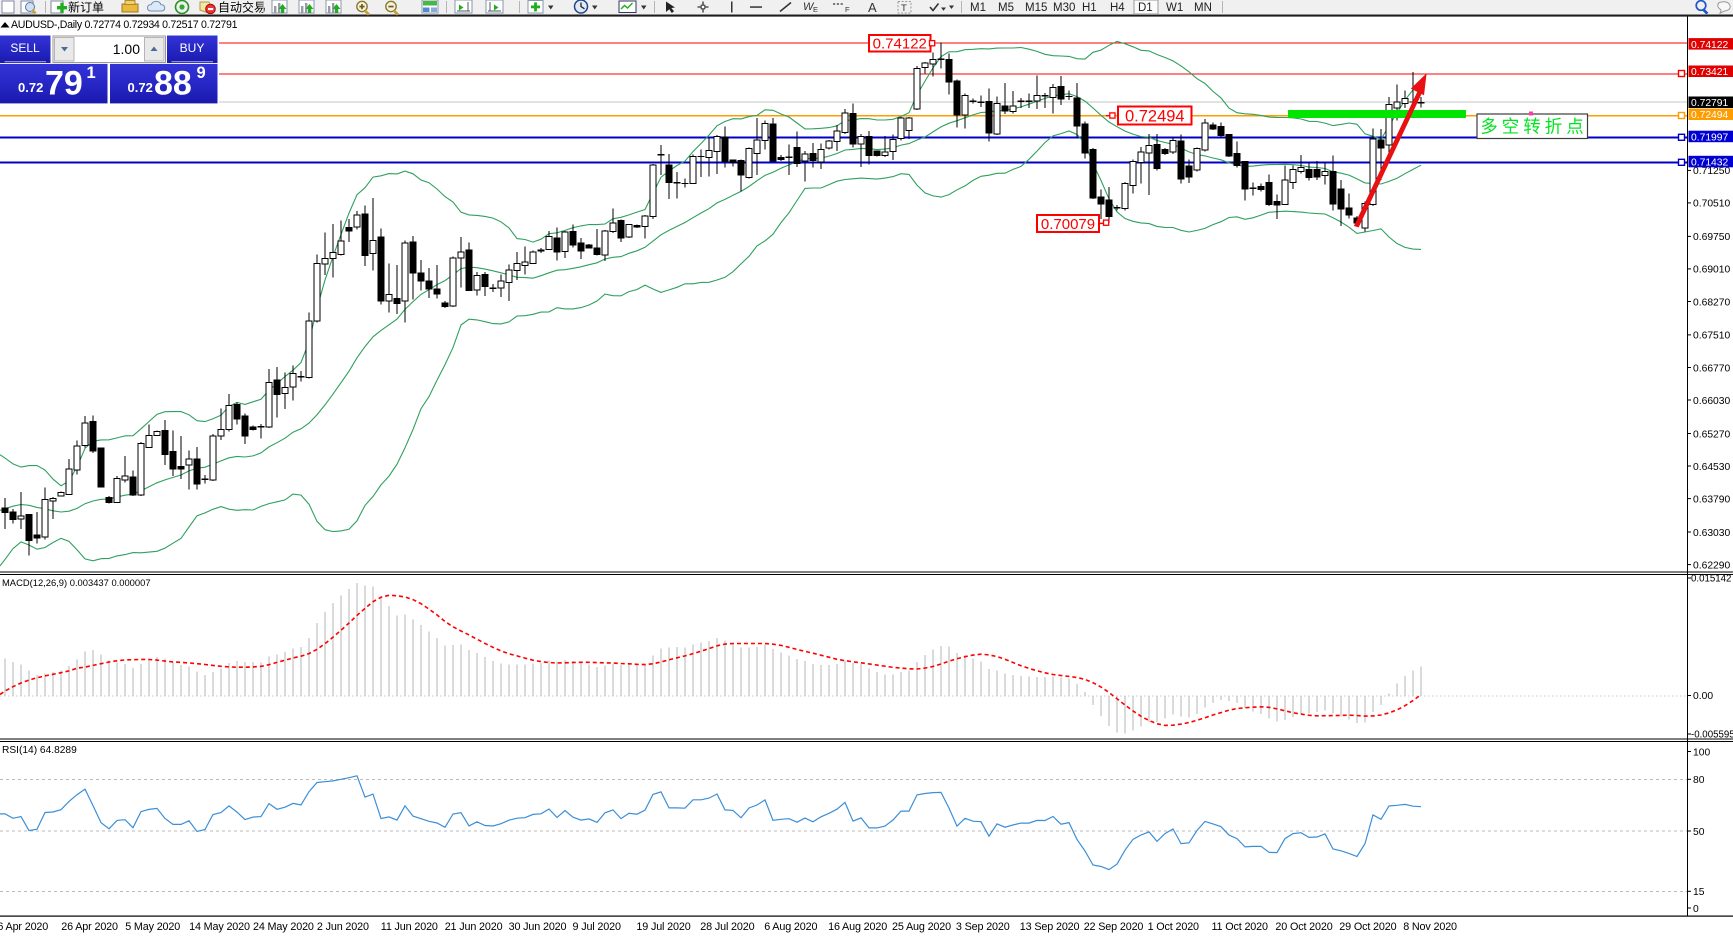 This screenshot has width=1733, height=937. Describe the element at coordinates (1711, 467) in the screenshot. I see `svg-text: 0.64530` at that location.